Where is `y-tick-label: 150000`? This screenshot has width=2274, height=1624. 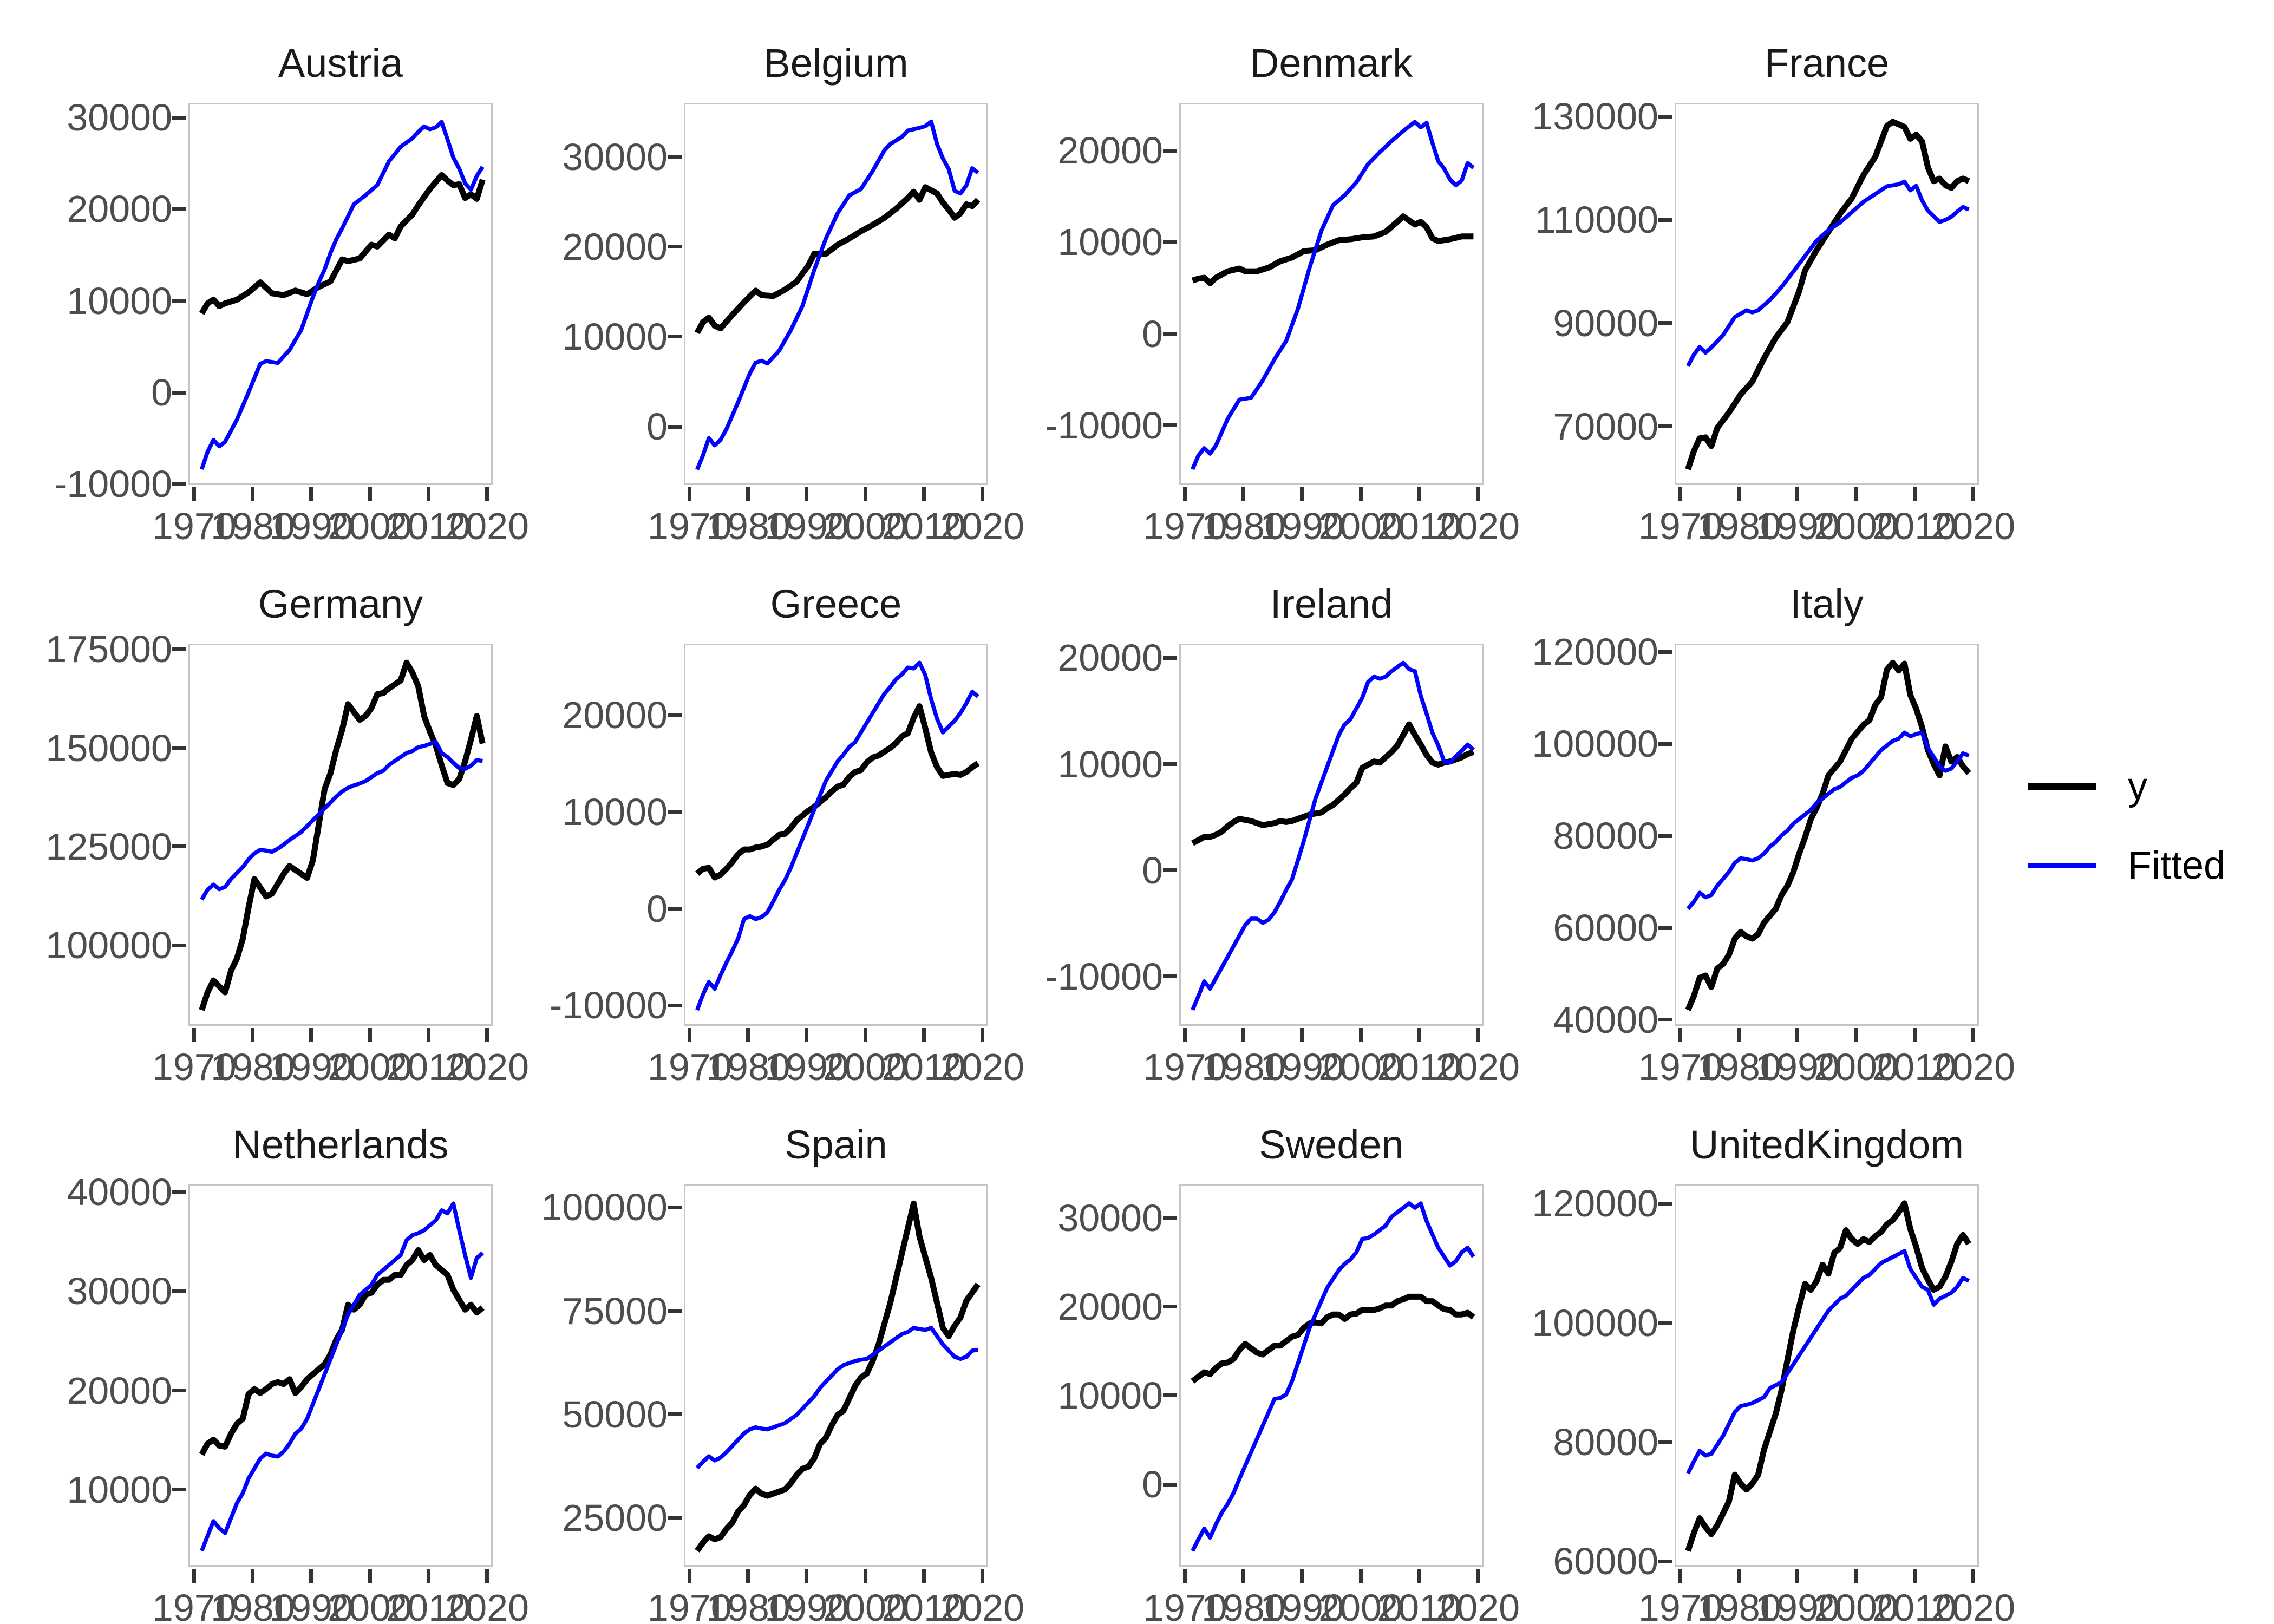
y-tick-label: 150000 is located at coordinates (109, 747).